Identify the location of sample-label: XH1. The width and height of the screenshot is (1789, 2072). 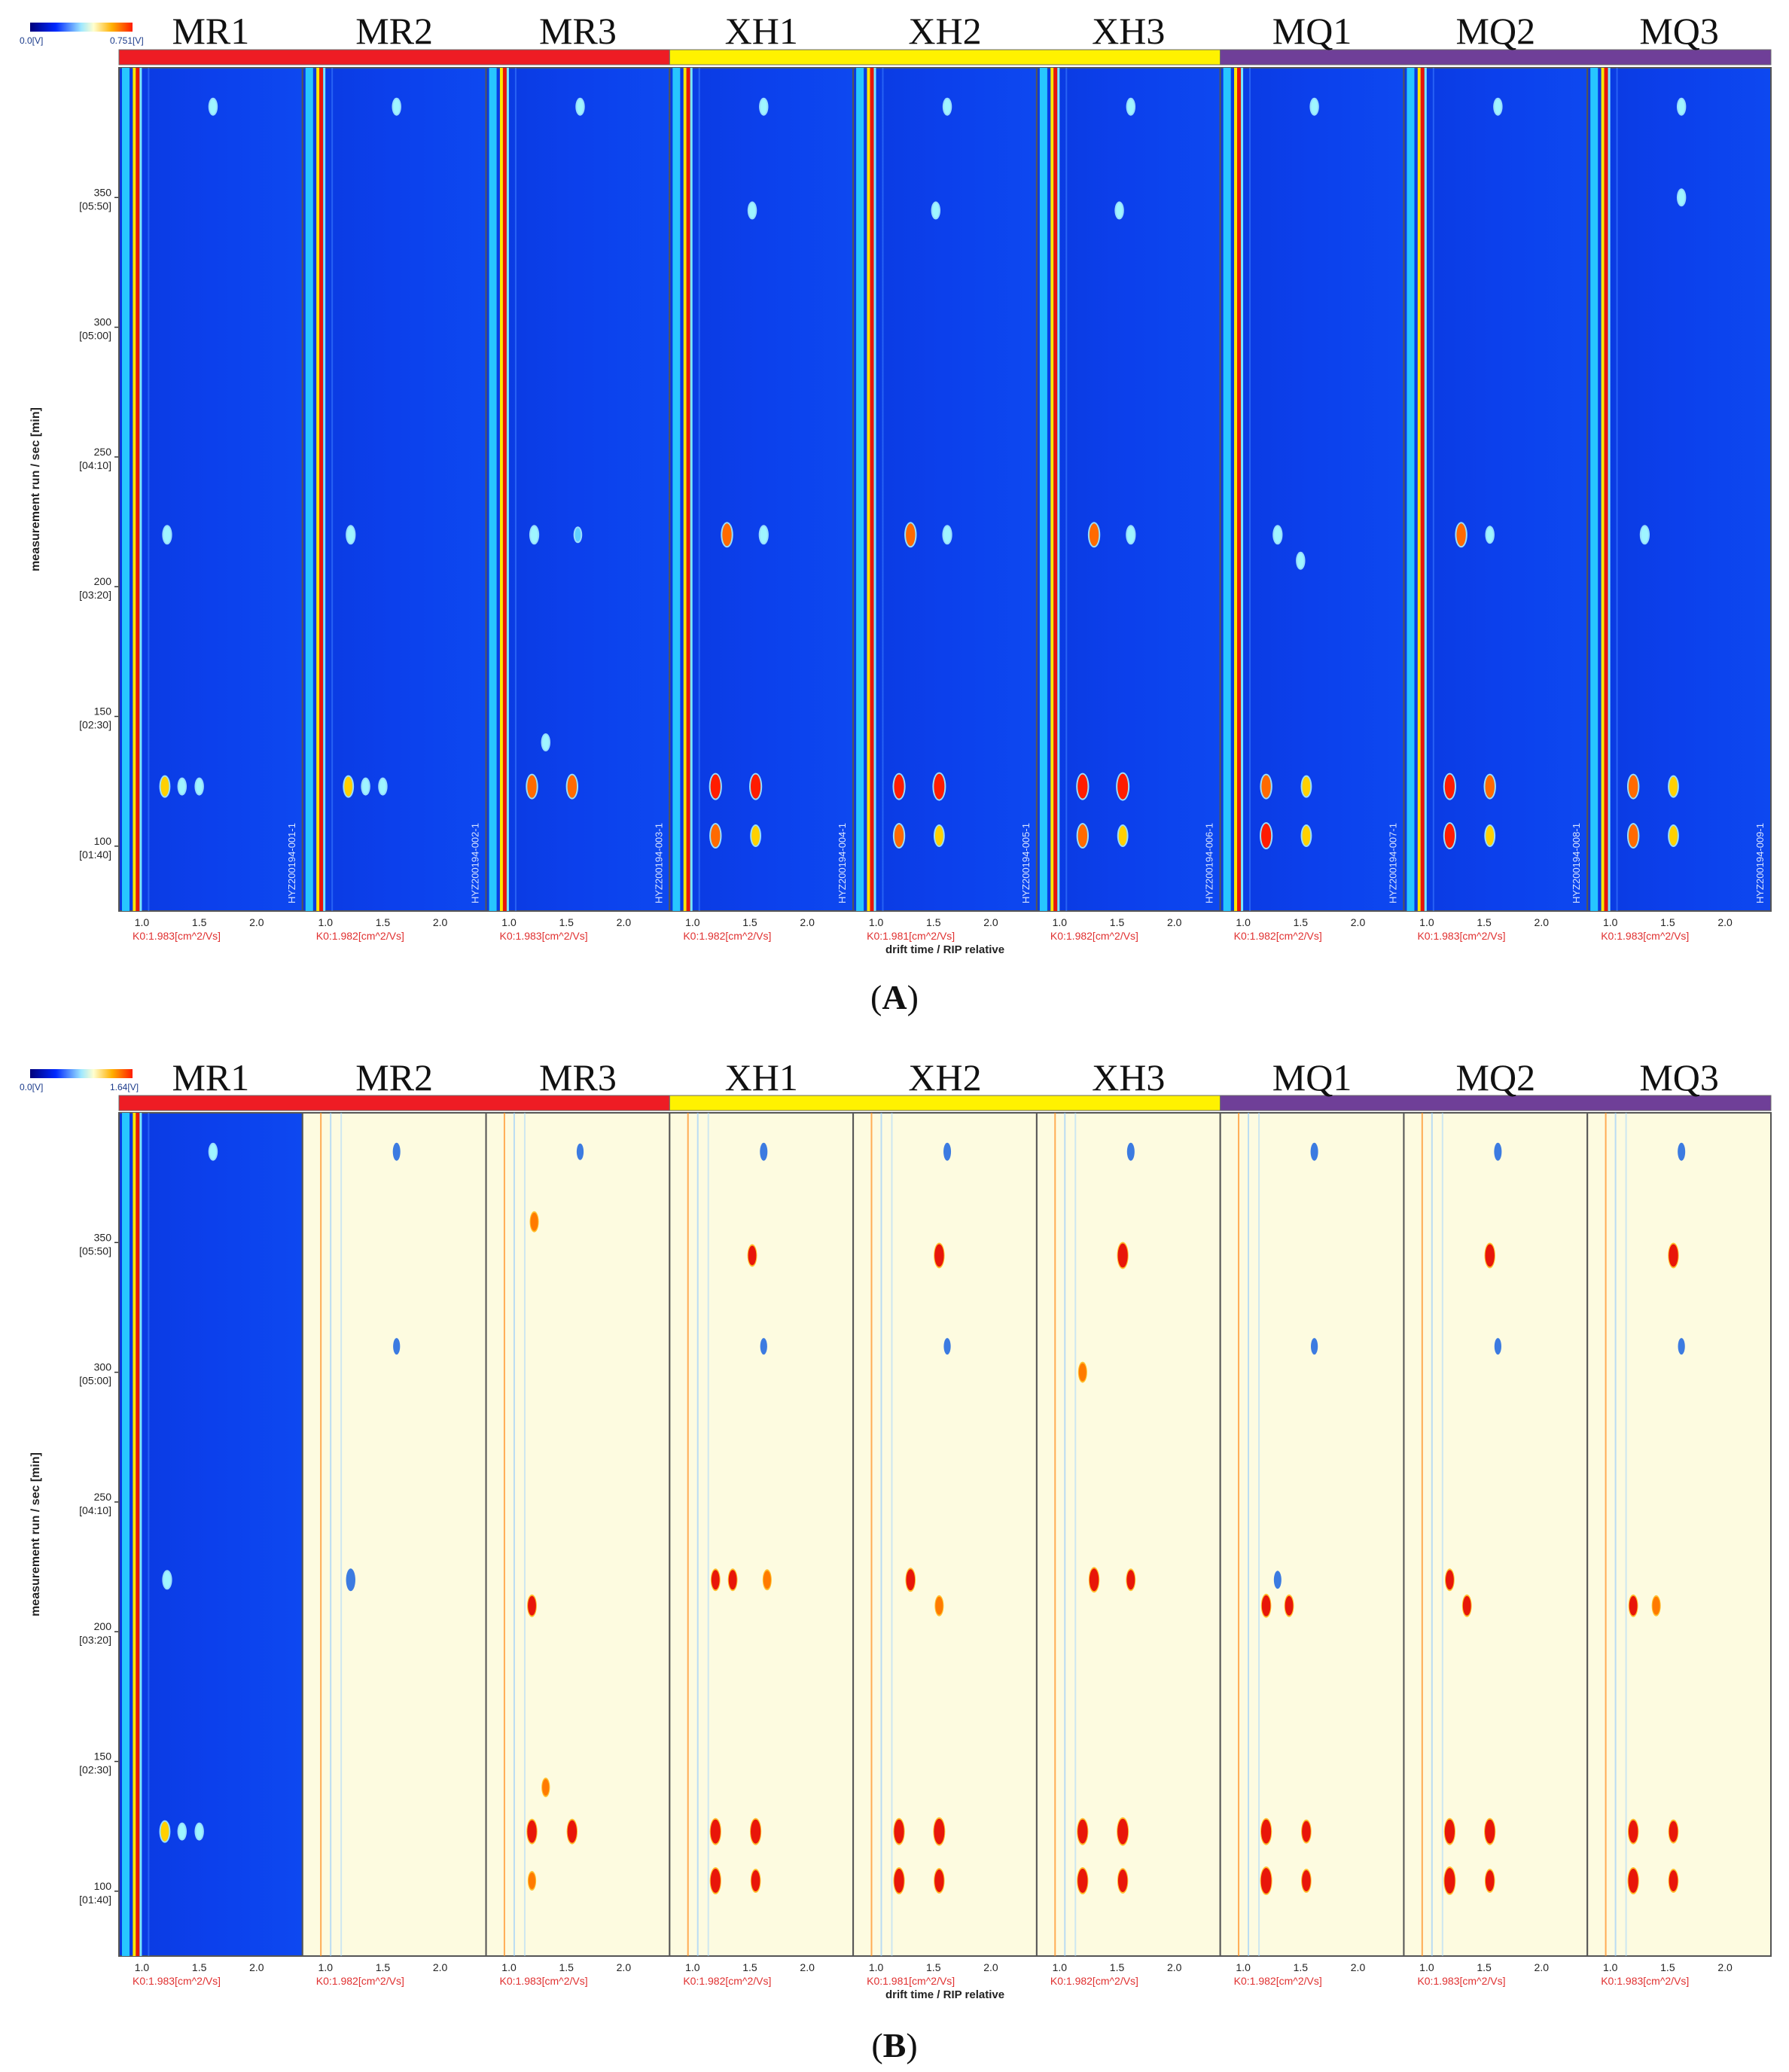
(761, 31).